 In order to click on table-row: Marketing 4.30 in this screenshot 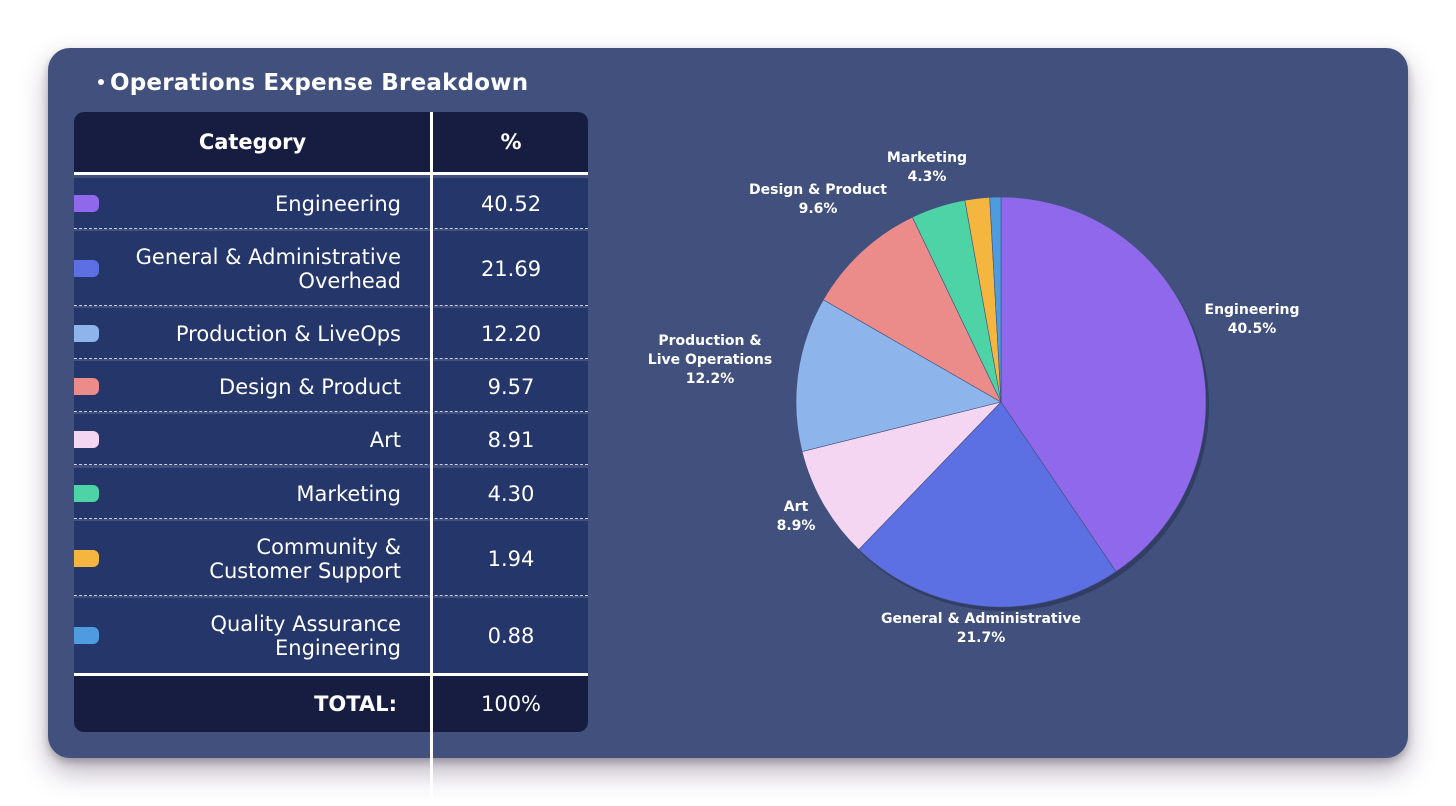, I will do `click(331, 493)`.